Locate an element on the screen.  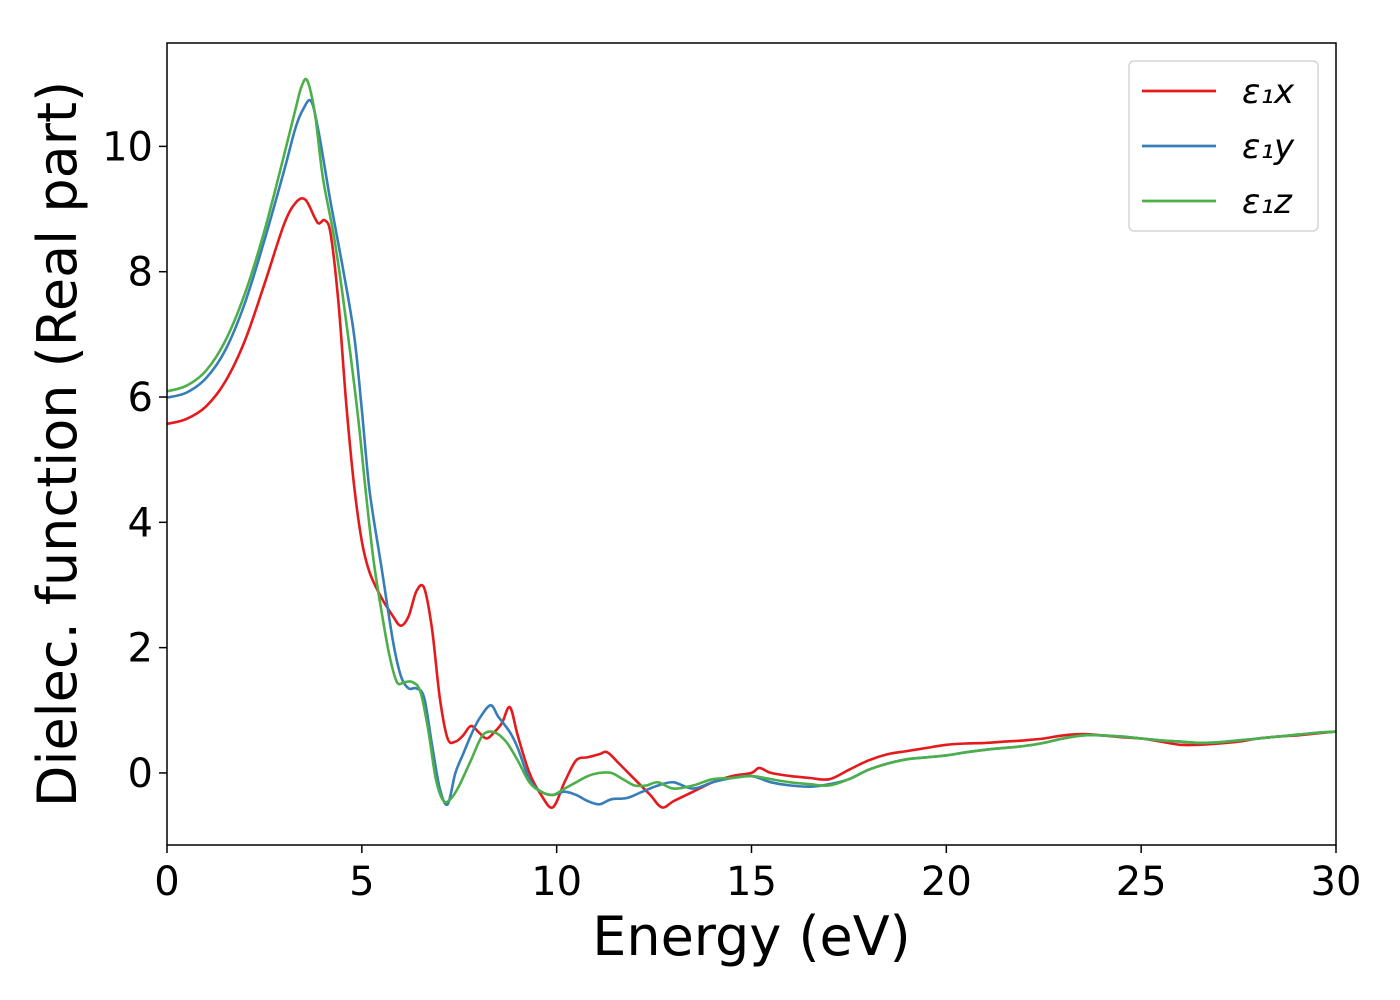
x-tick-label: 25 is located at coordinates (1141, 882).